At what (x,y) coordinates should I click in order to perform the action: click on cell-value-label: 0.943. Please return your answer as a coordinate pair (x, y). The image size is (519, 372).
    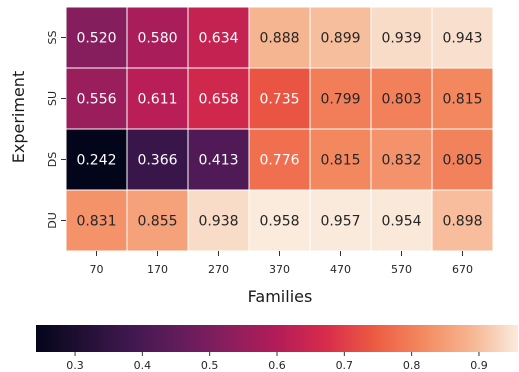
    Looking at the image, I should click on (462, 39).